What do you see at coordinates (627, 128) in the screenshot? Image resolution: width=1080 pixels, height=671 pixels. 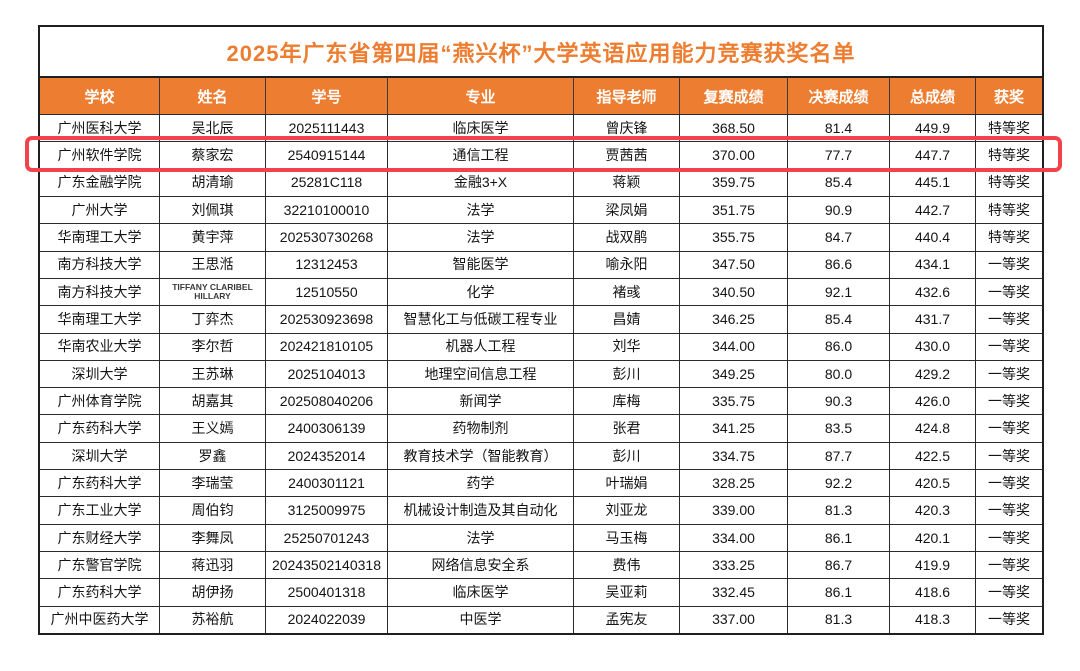 I see `cell-advisor: 曾庆锋` at bounding box center [627, 128].